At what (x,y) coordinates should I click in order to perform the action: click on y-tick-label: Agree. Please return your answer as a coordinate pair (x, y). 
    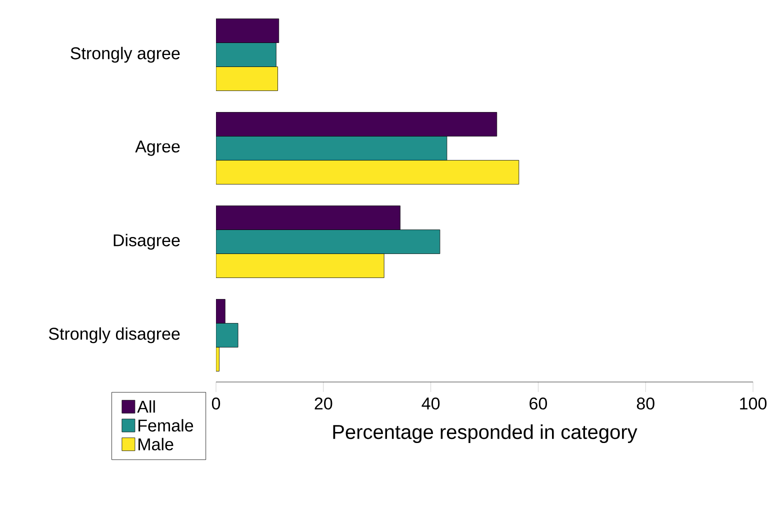
    Looking at the image, I should click on (157, 148).